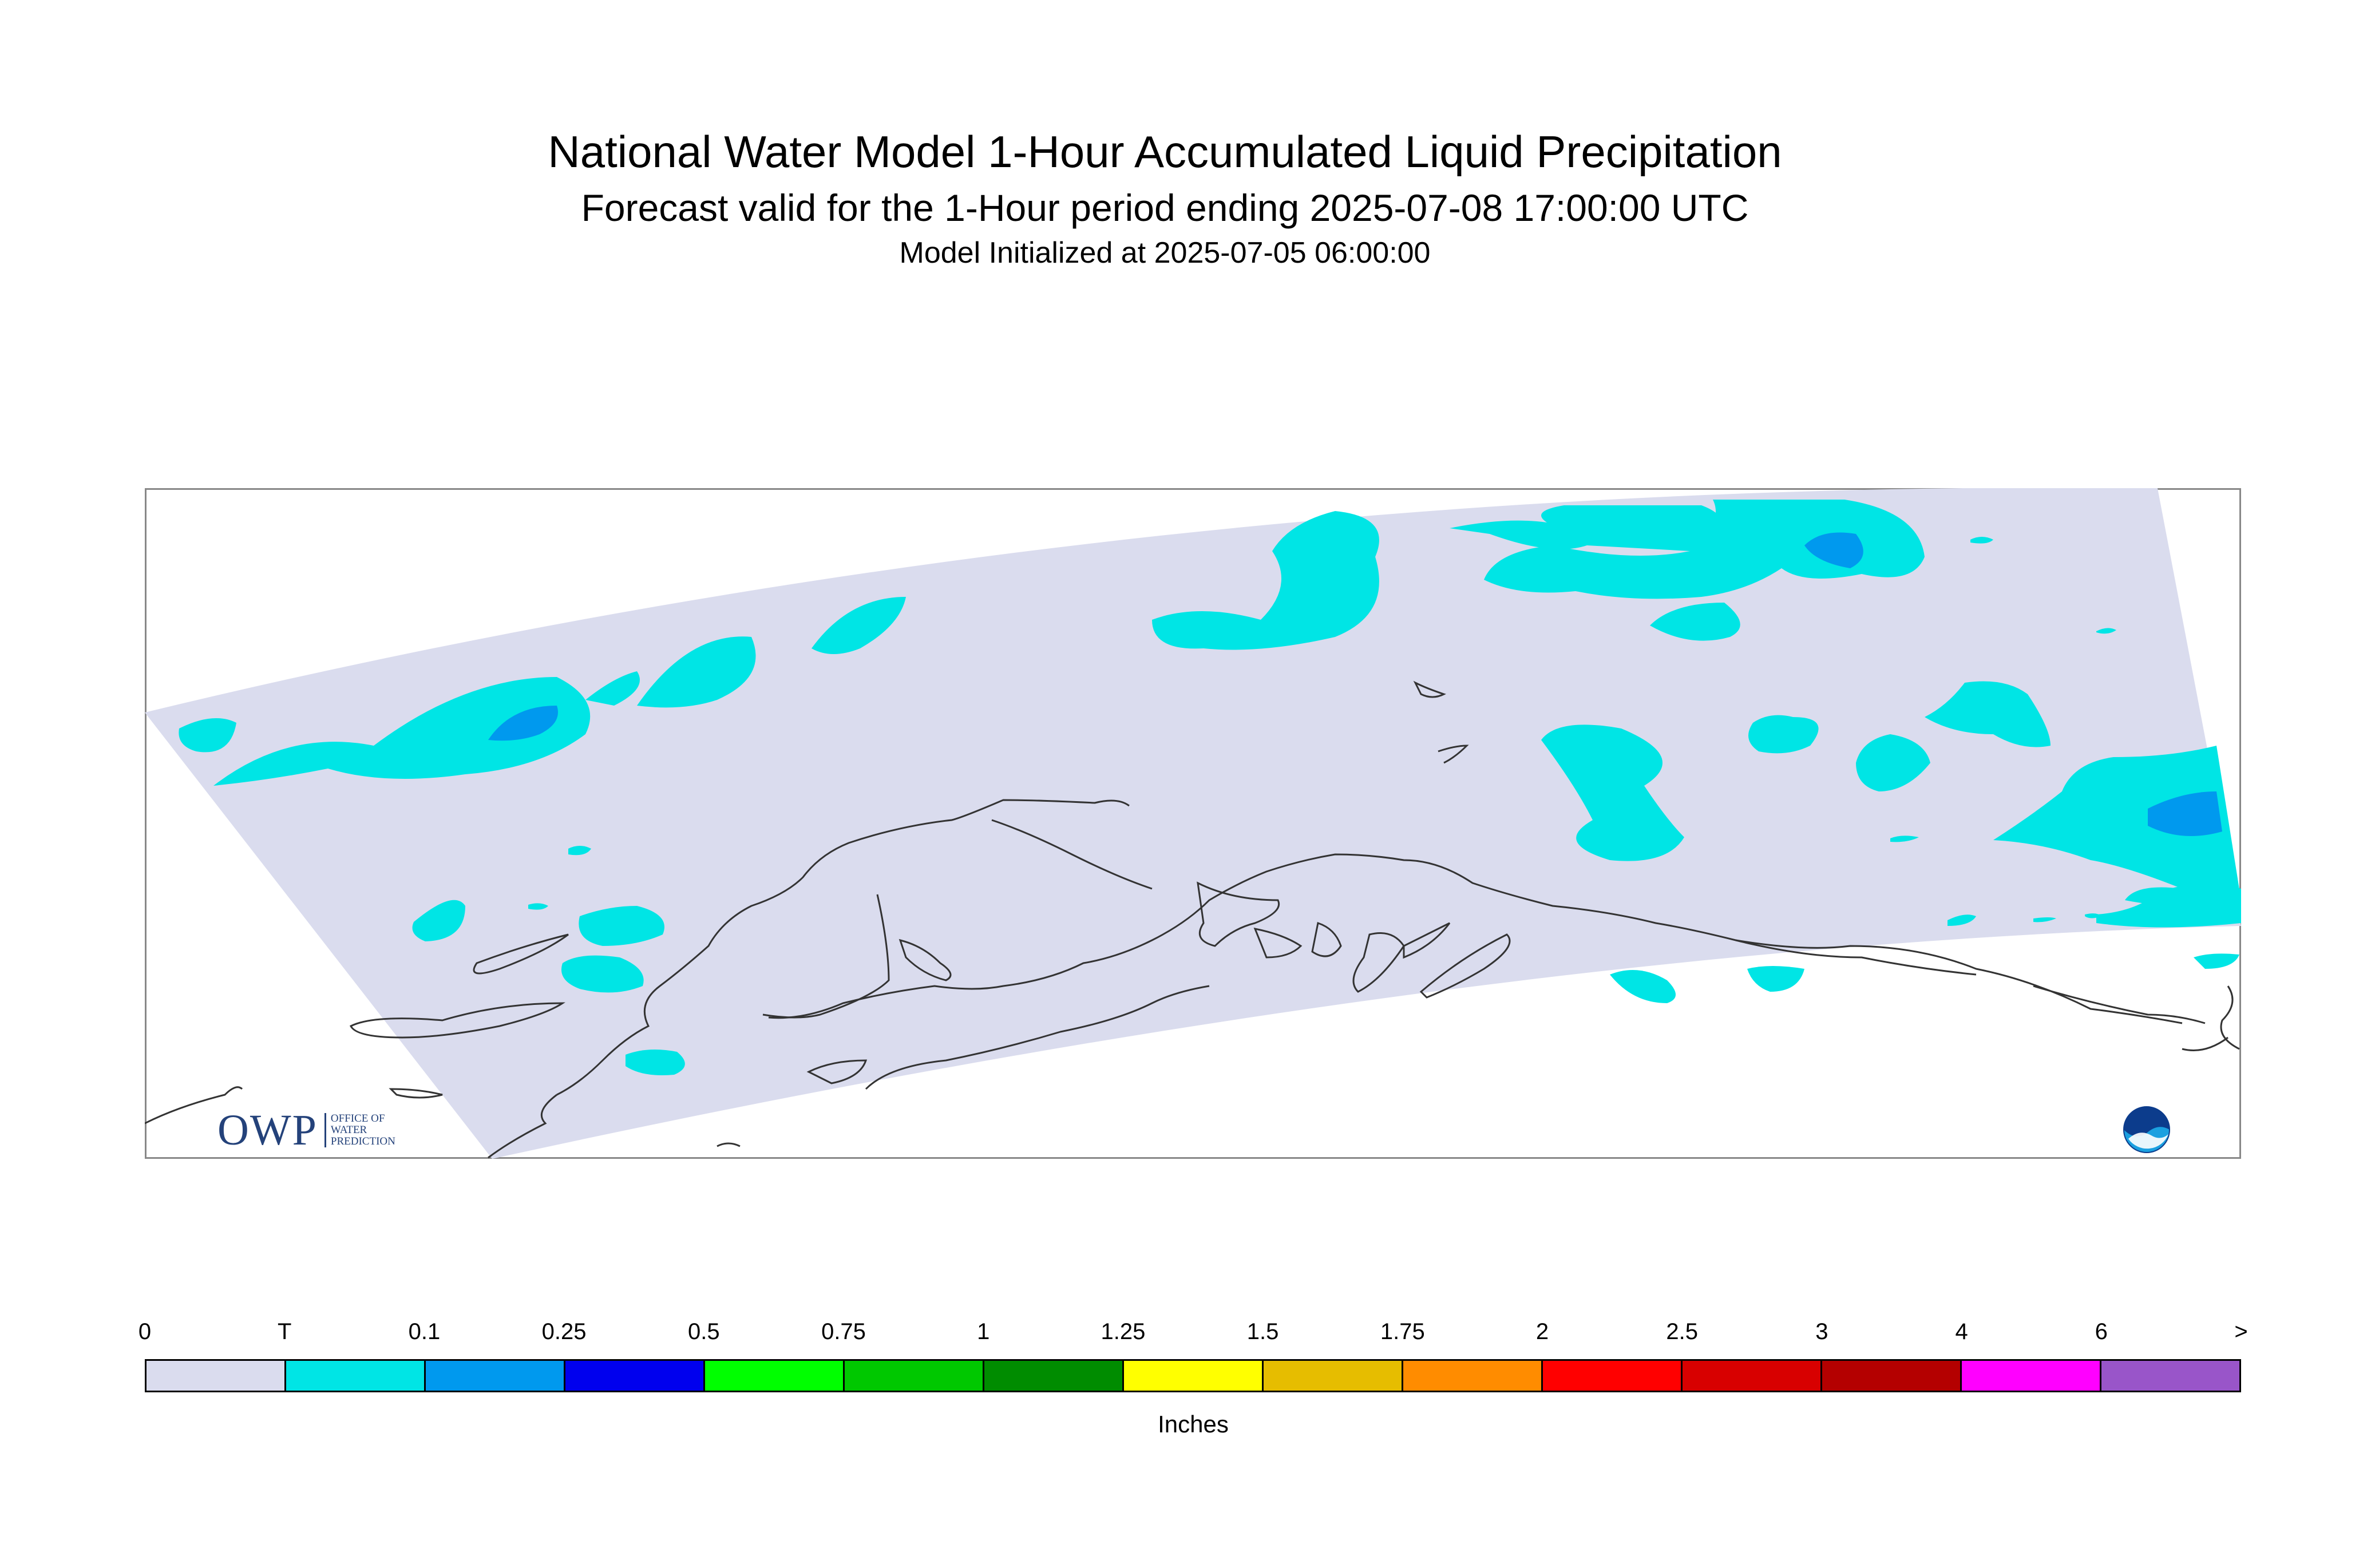 The image size is (2375, 1568). I want to click on legend-color-bar, so click(1193, 1375).